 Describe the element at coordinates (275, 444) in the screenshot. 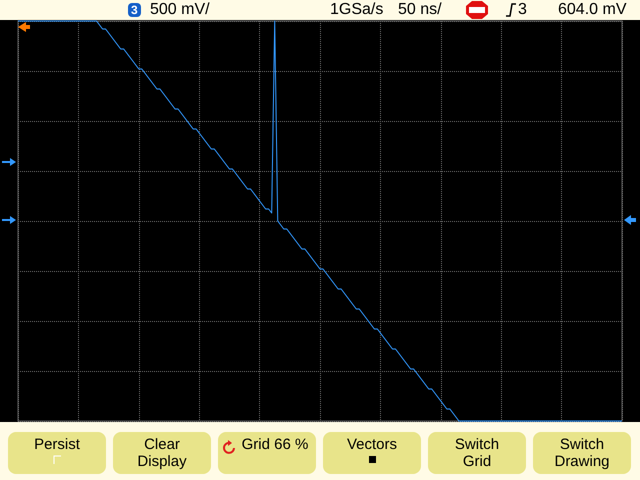

I see `text: Grid 66 %` at that location.